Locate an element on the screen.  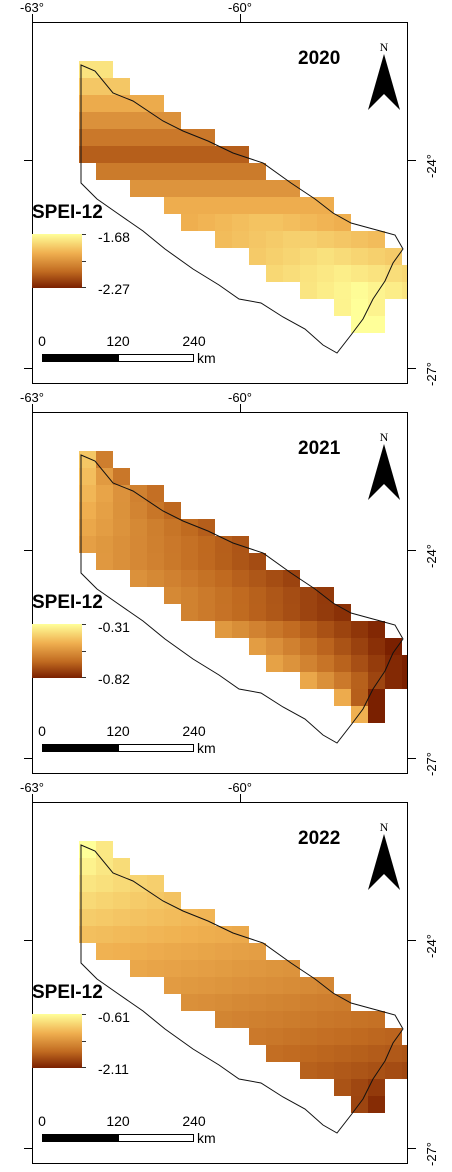
lon-label-west: -63° is located at coordinates (32, 7).